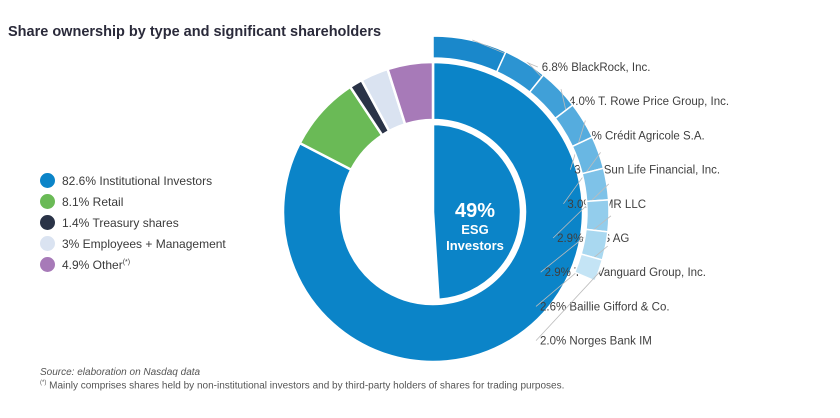 The image size is (840, 418). I want to click on shareholder-label: 2.9% The Vanguard Group, Inc., so click(625, 273).